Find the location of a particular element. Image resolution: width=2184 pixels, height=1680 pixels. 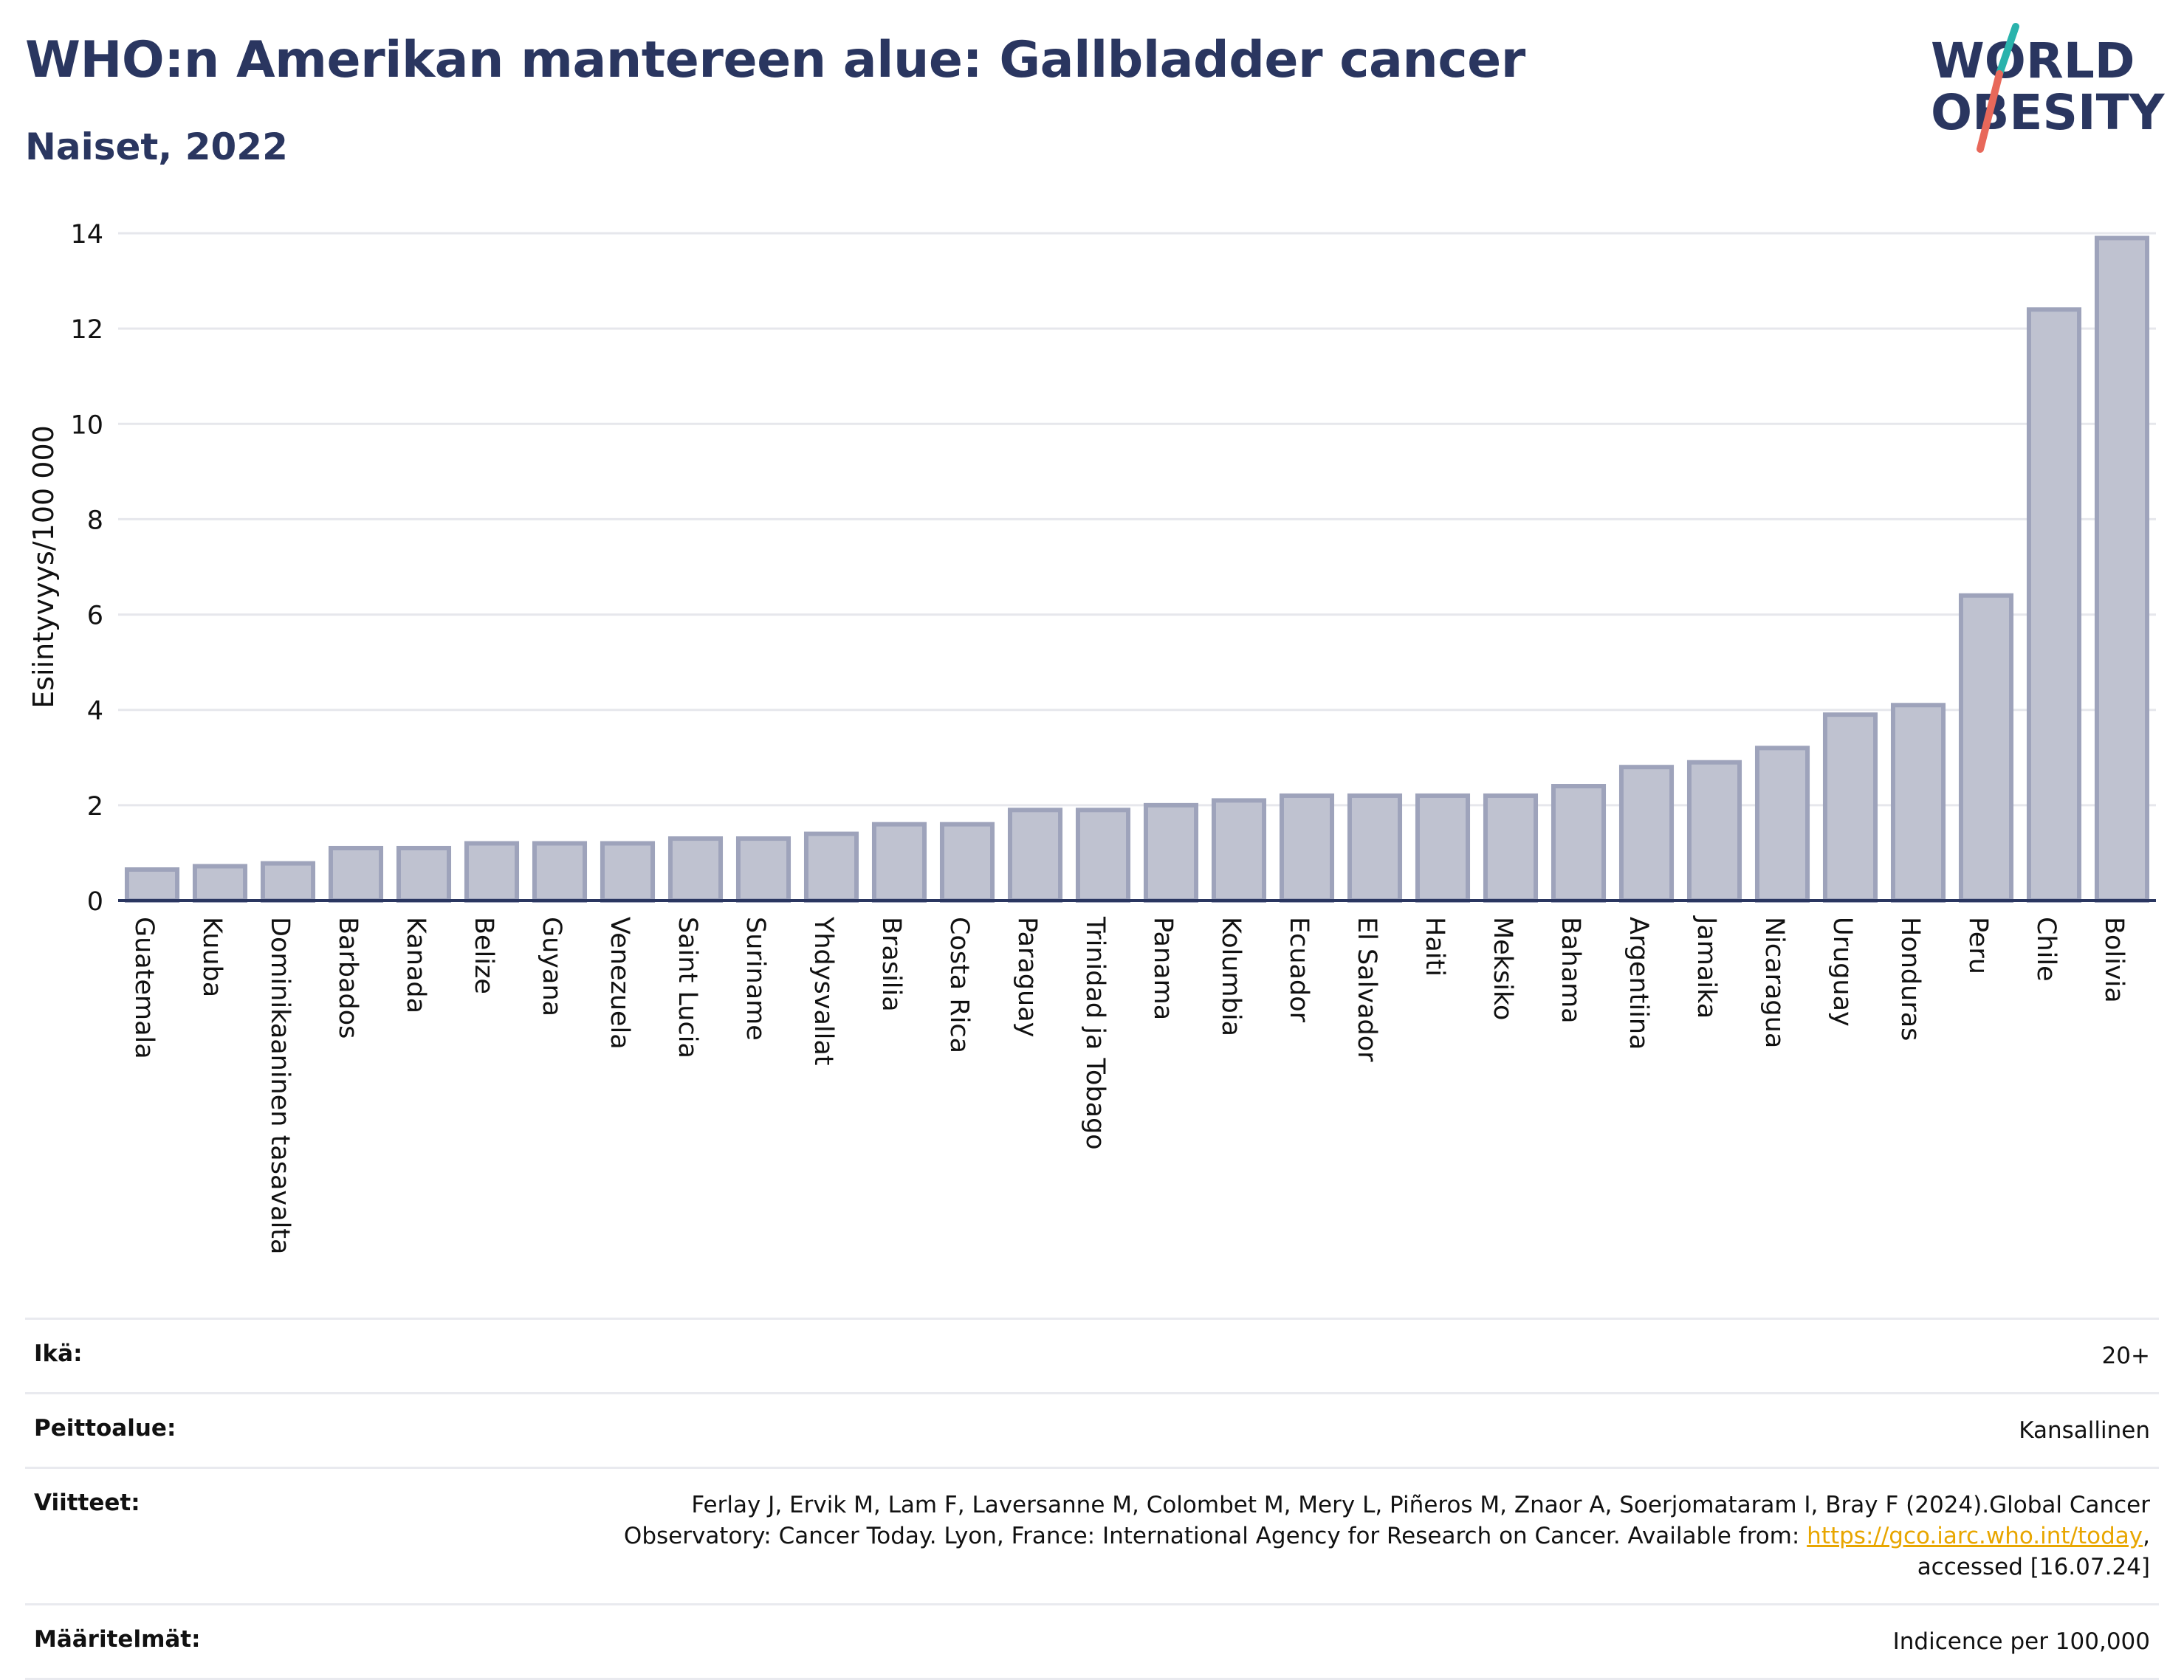

y-tick-label: 12 is located at coordinates (86, 330).